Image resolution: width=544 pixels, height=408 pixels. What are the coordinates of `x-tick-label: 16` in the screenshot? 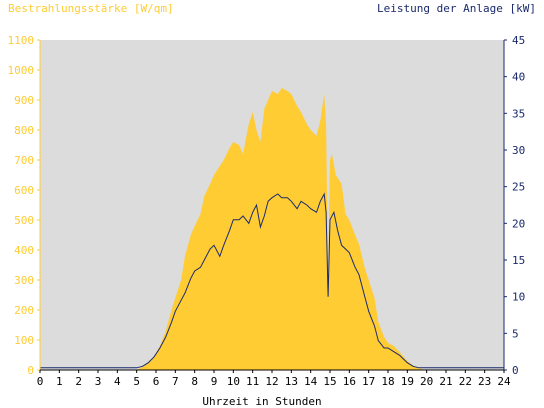 It's located at (349, 381).